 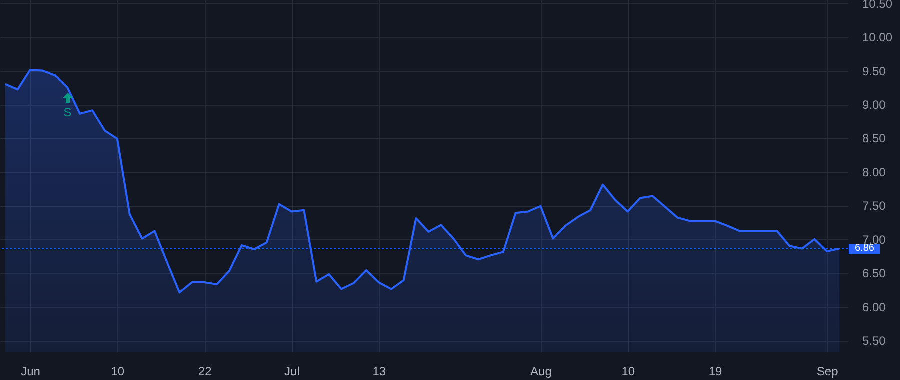 What do you see at coordinates (827, 371) in the screenshot?
I see `x-tick-label: Sep` at bounding box center [827, 371].